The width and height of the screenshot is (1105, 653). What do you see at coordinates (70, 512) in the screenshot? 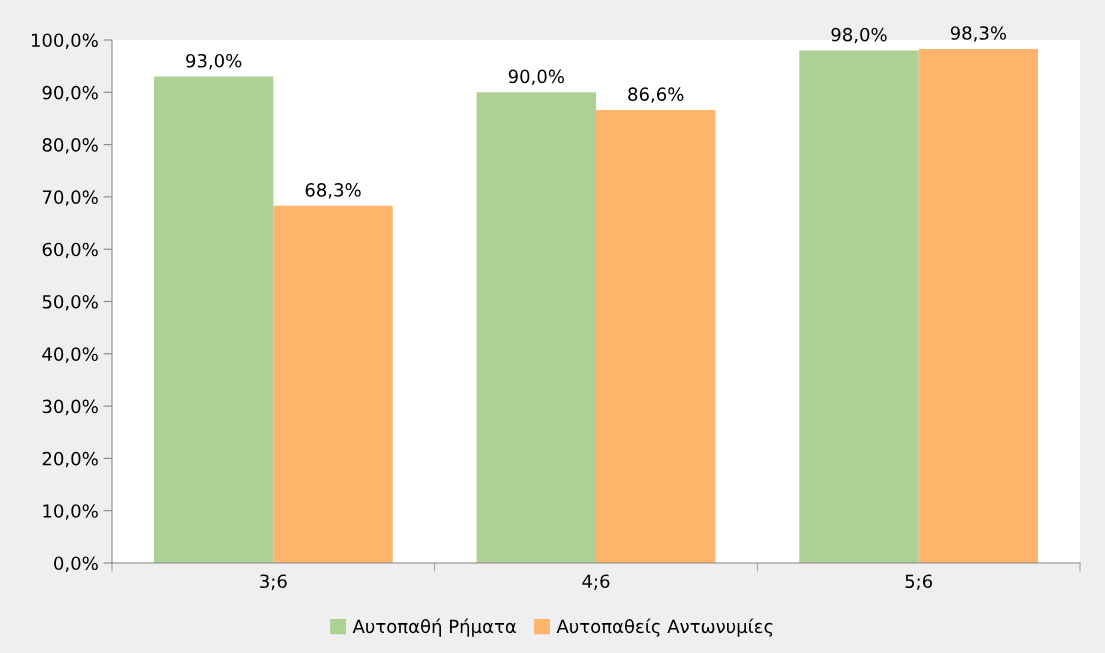
I see `y-tick-label: 10,0%` at bounding box center [70, 512].